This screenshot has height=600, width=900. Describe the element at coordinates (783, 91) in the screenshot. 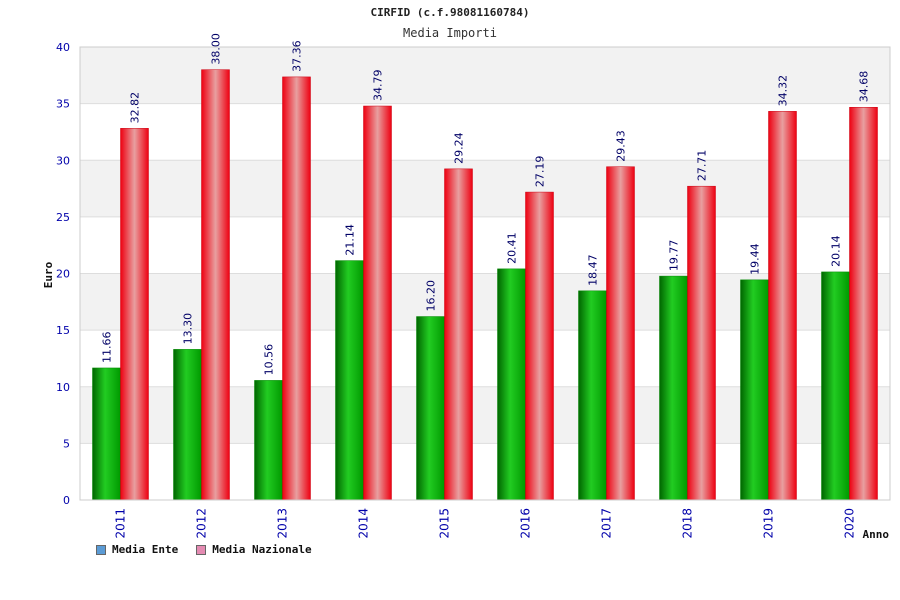

I see `data-label: 34.32` at that location.